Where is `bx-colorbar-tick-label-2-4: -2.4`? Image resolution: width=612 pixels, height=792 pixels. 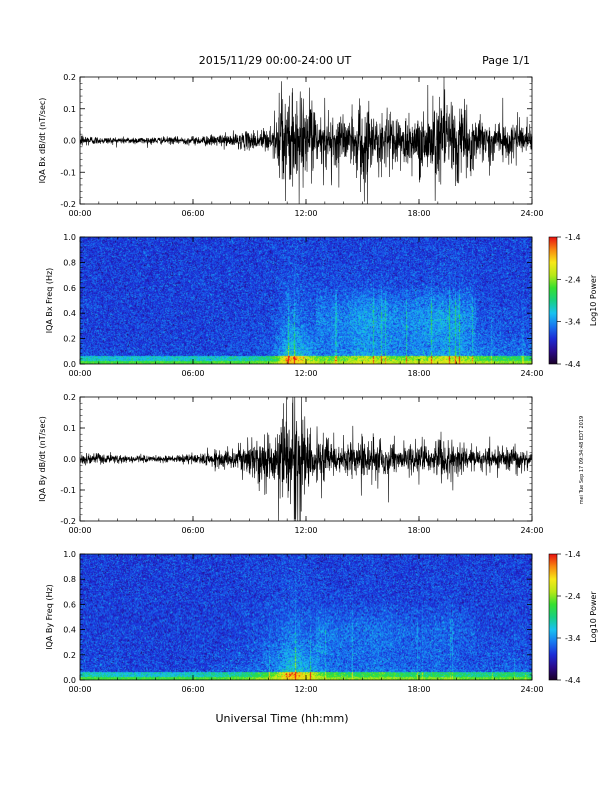
bx-colorbar-tick-label-2-4: -2.4 is located at coordinates (573, 279).